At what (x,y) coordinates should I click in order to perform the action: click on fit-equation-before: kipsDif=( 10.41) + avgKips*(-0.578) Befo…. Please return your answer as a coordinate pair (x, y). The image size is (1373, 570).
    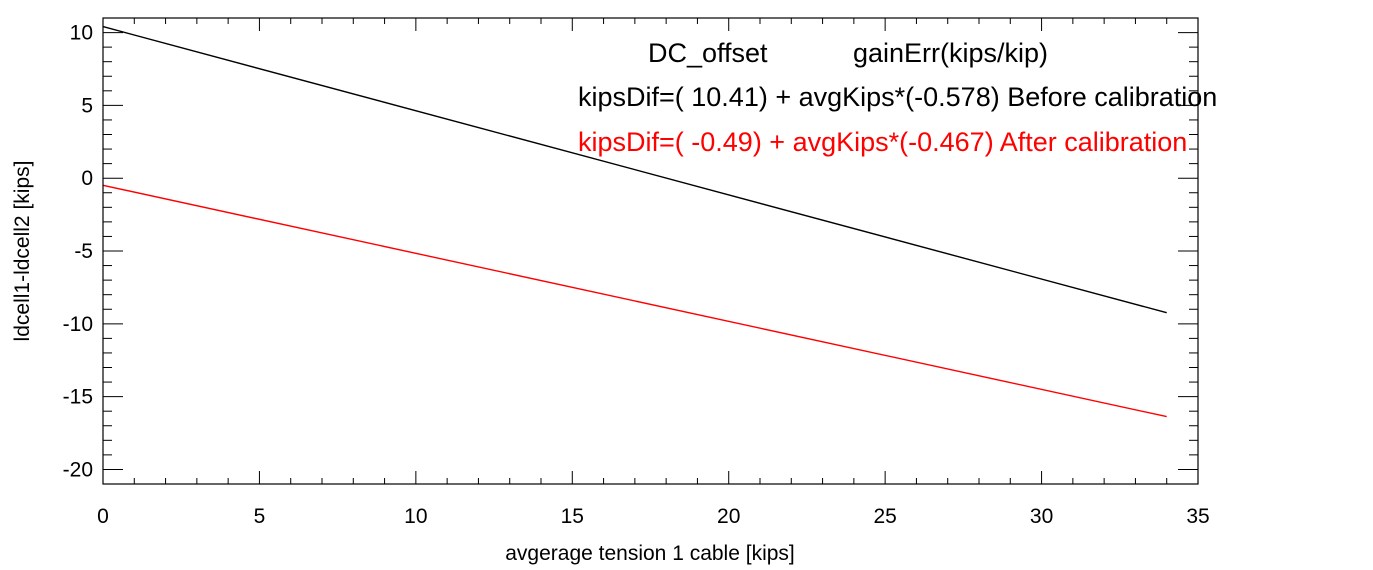
    Looking at the image, I should click on (897, 97).